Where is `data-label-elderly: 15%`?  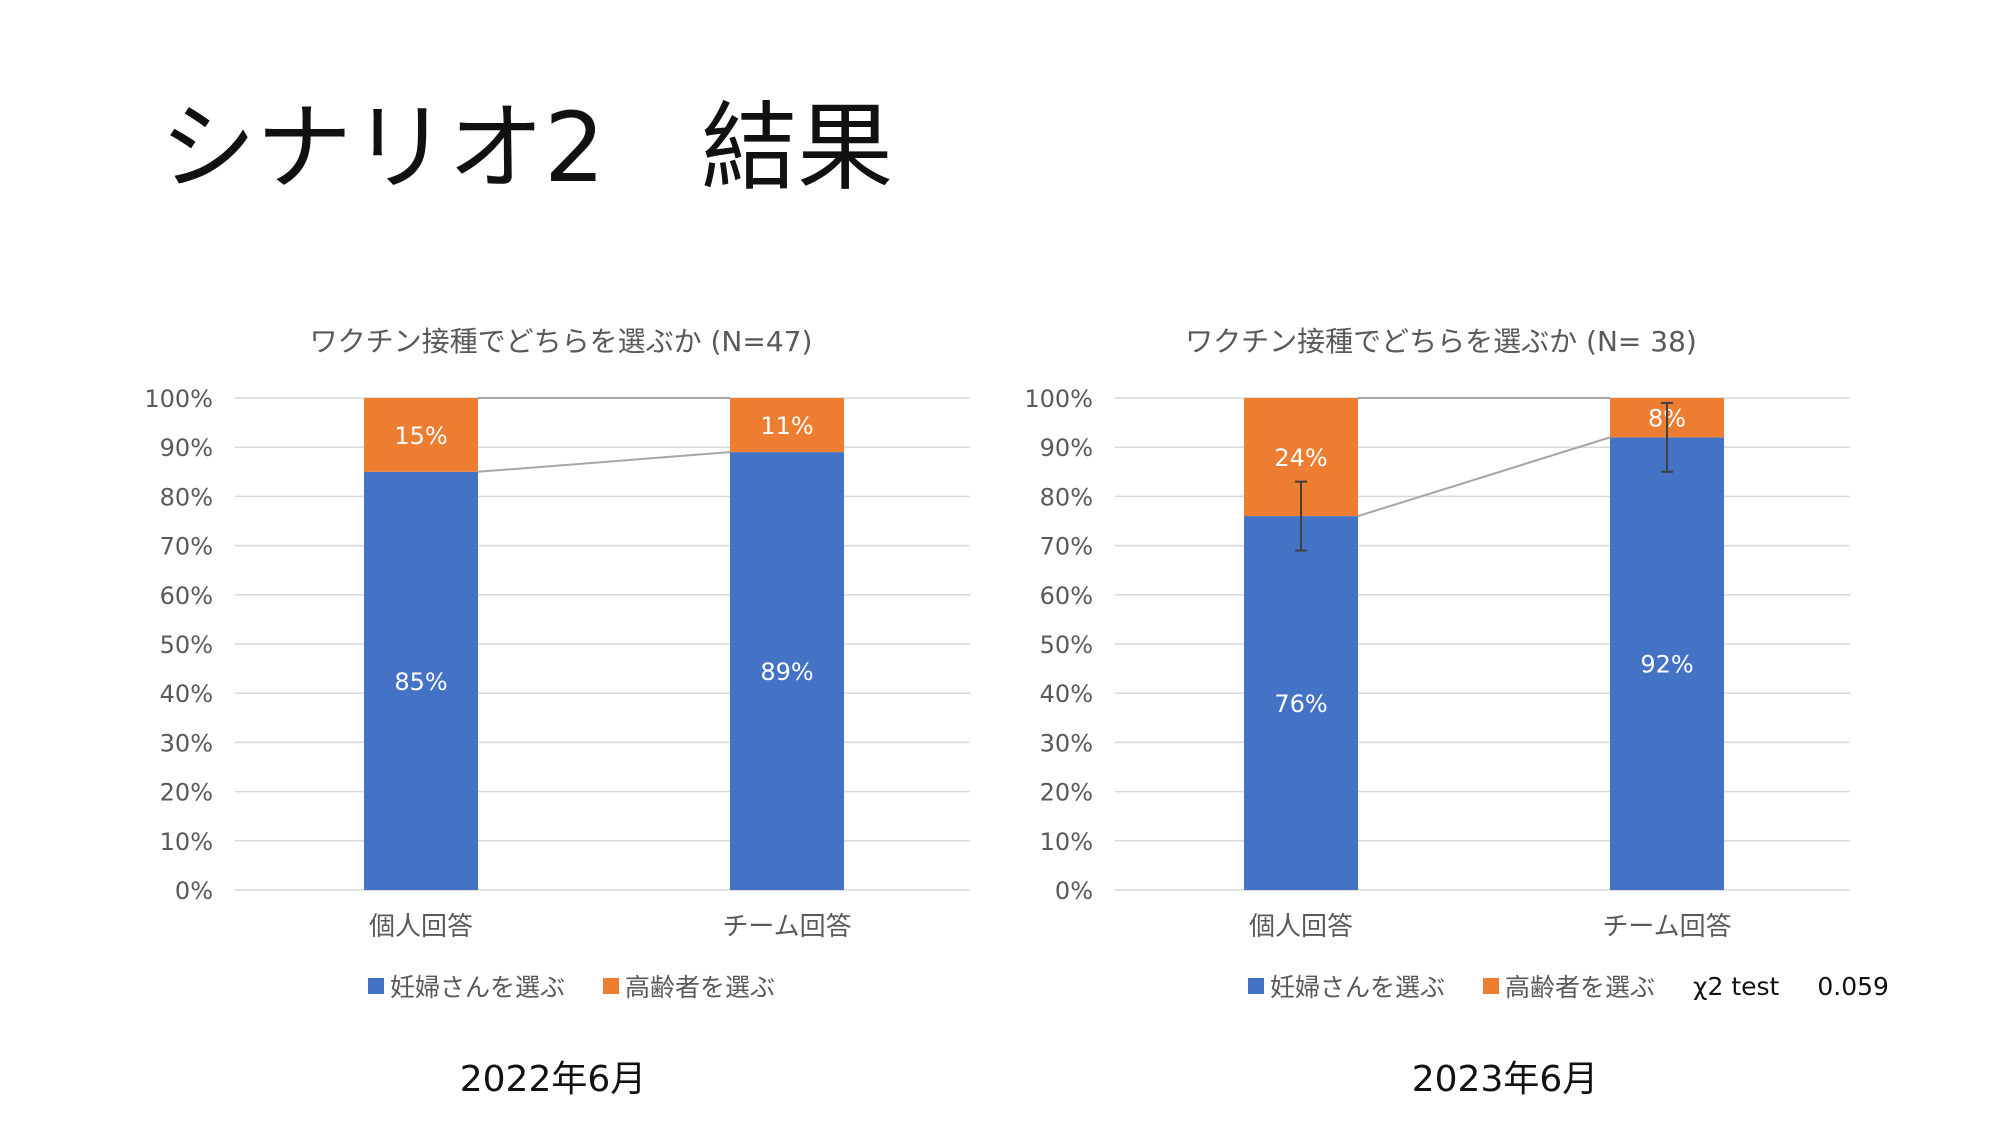 data-label-elderly: 15% is located at coordinates (420, 436).